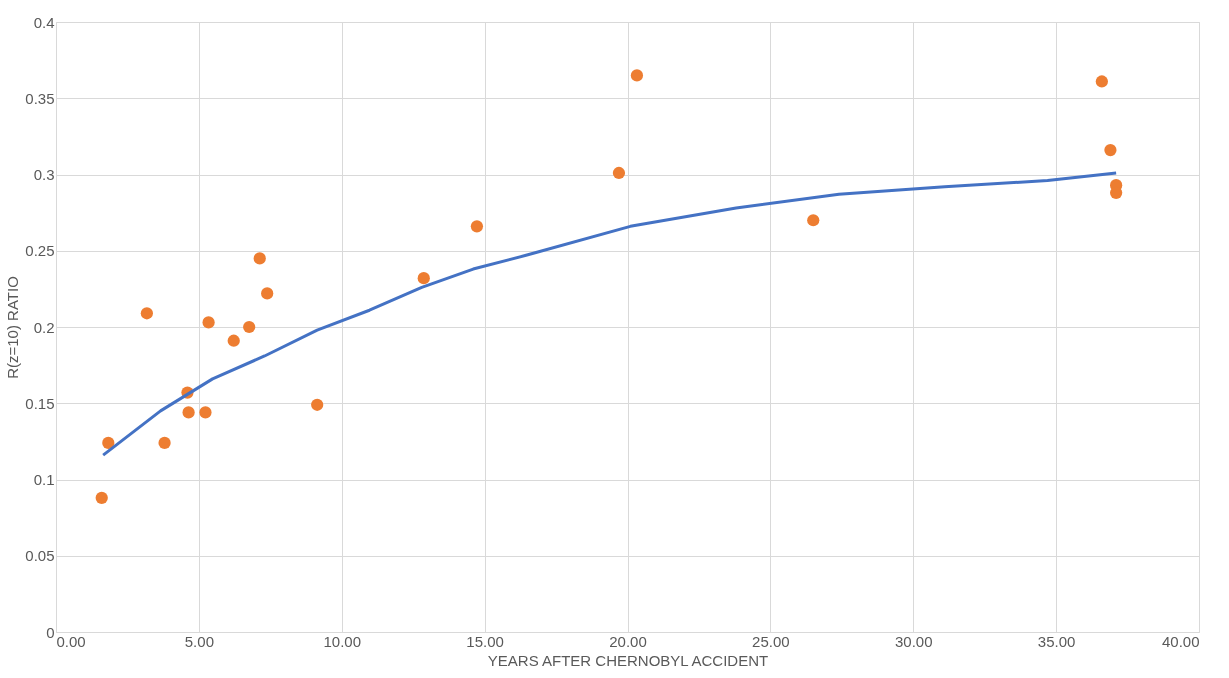  I want to click on y-tick-label: 0.25, so click(40, 251).